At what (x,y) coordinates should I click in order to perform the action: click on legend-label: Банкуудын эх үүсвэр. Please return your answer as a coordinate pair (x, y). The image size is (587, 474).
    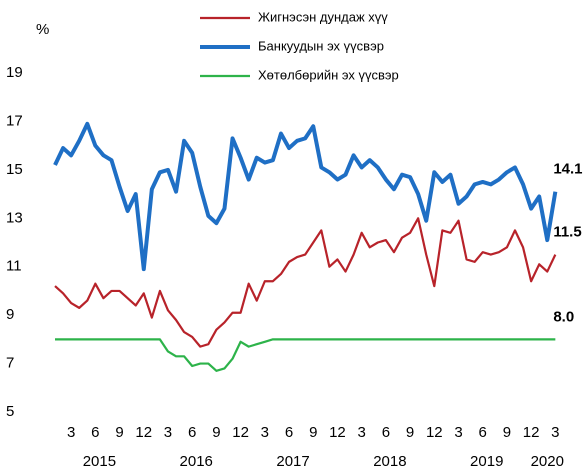
    Looking at the image, I should click on (321, 45).